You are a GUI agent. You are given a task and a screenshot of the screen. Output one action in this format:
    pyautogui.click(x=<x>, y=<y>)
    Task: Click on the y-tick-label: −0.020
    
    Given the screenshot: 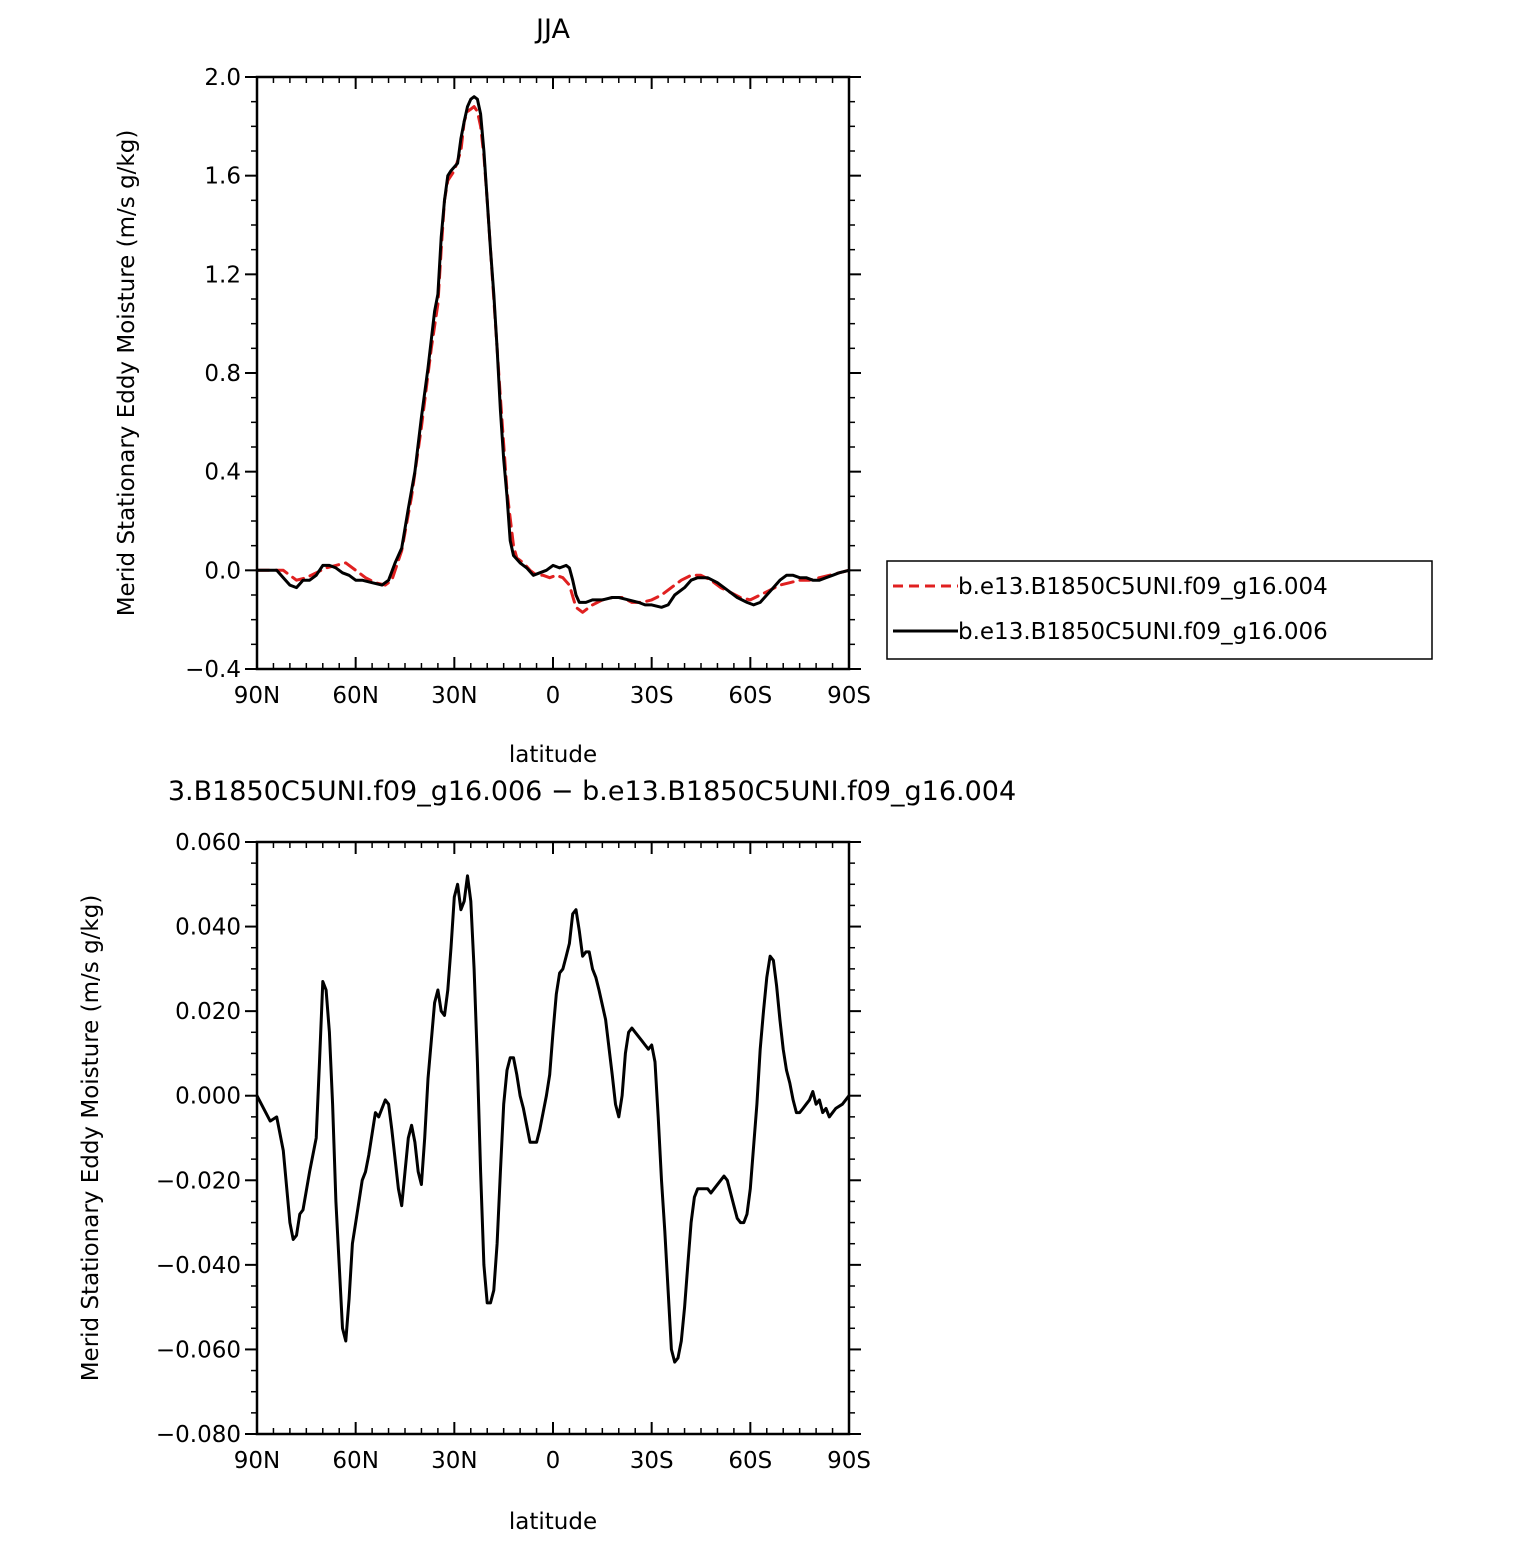 What is the action you would take?
    pyautogui.click(x=198, y=1181)
    